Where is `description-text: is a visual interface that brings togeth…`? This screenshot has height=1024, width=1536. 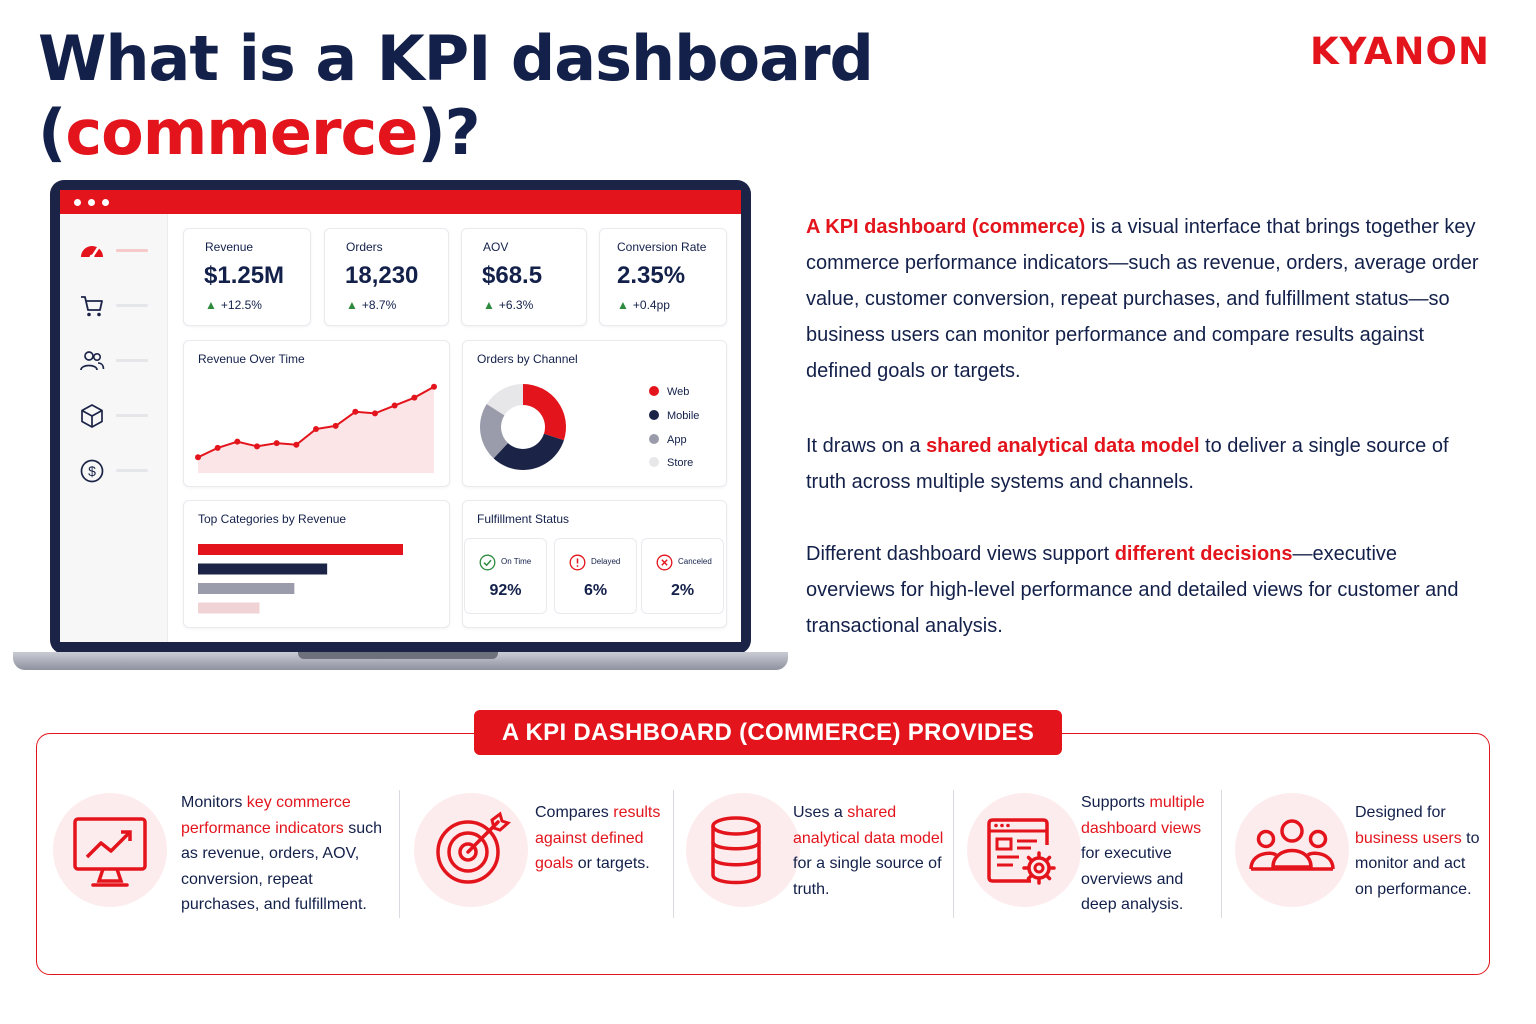
description-text: is a visual interface that brings togeth… is located at coordinates (1142, 299).